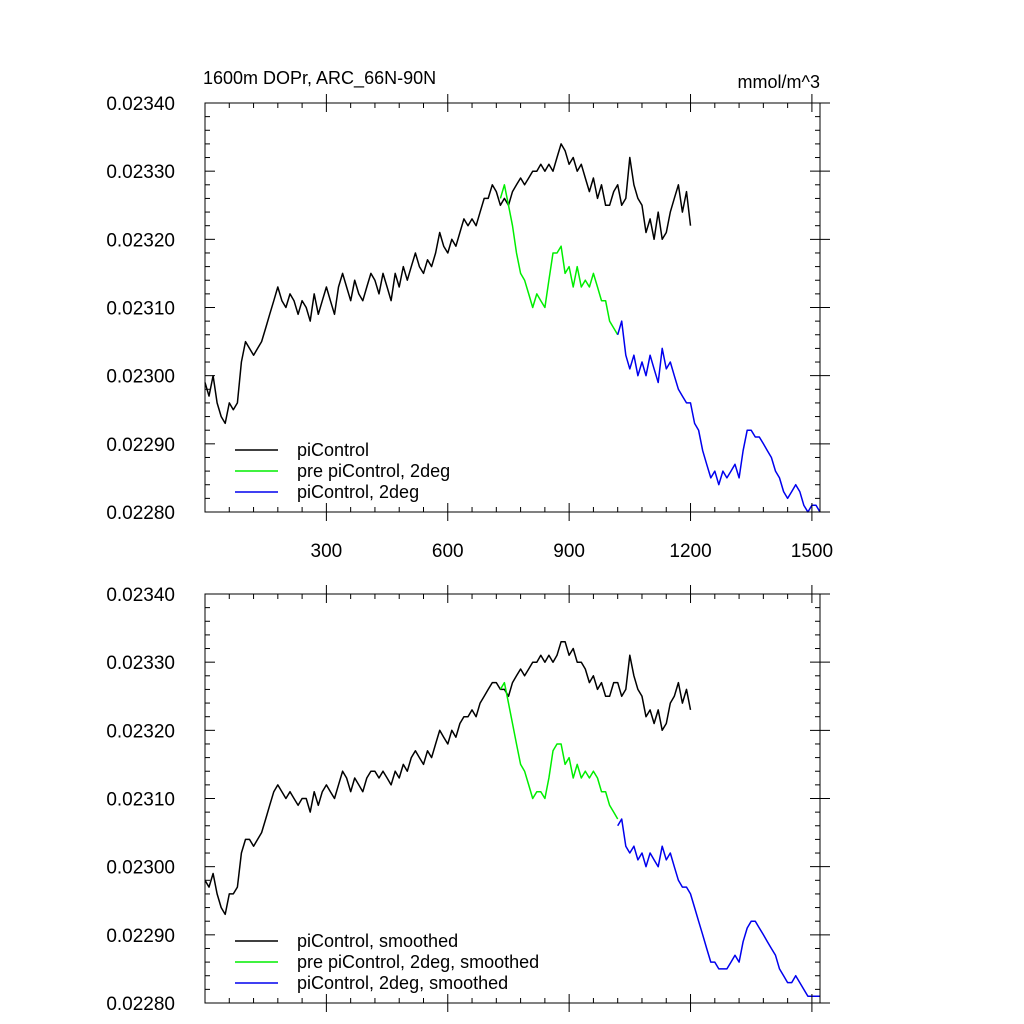 The height and width of the screenshot is (1024, 1024). What do you see at coordinates (690, 551) in the screenshot?
I see `x-tick-label: 1200` at bounding box center [690, 551].